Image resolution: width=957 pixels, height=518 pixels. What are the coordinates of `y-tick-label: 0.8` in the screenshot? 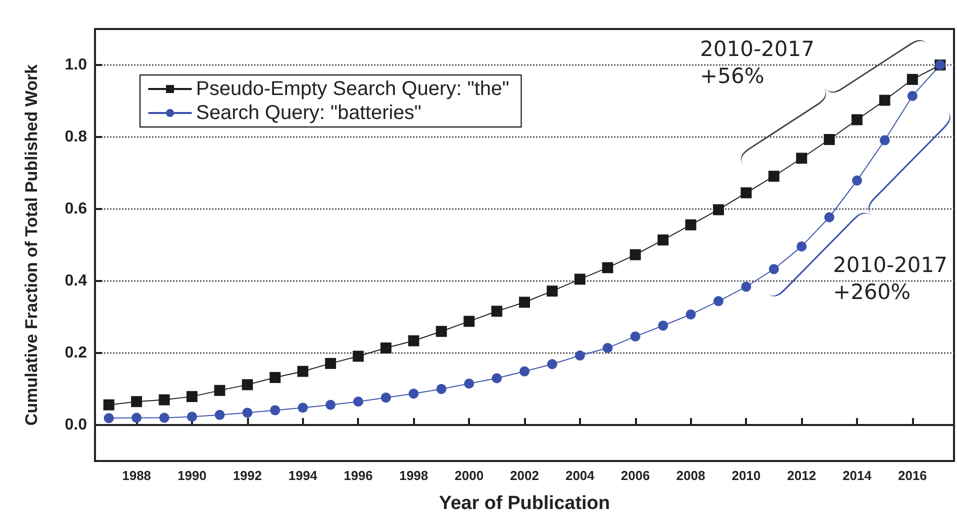 It's located at (76, 137).